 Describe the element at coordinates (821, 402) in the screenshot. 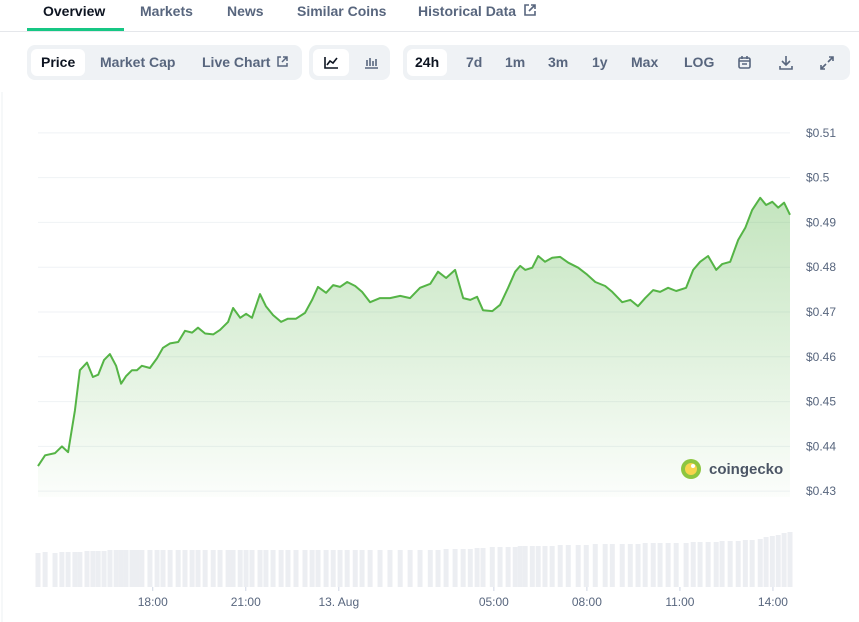

I see `y-tick-label: $0.45` at that location.